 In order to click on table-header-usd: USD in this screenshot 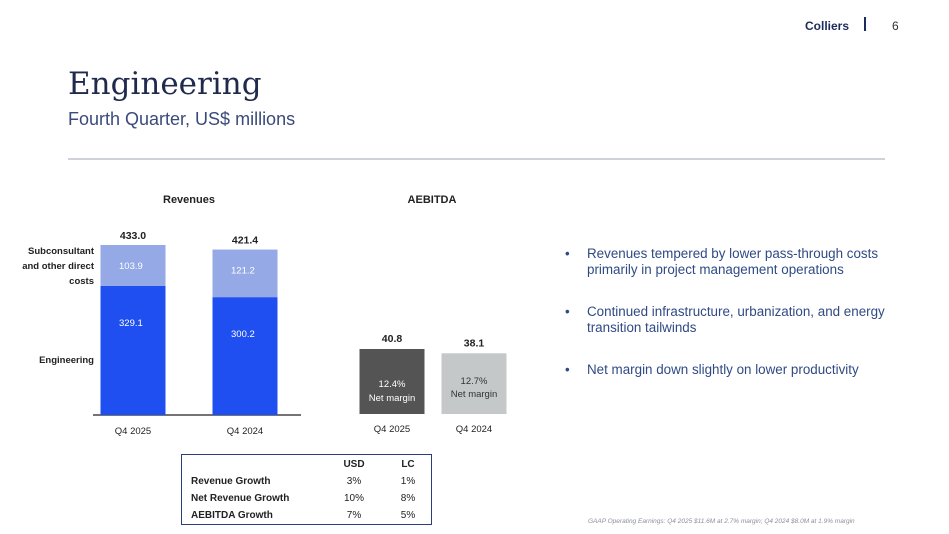, I will do `click(354, 464)`.